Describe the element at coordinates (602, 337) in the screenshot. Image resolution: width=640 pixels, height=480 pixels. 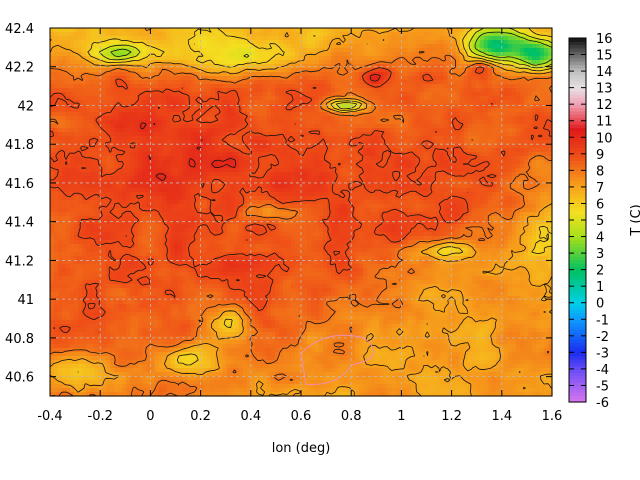
I see `colorbar-tick-label: -2` at that location.